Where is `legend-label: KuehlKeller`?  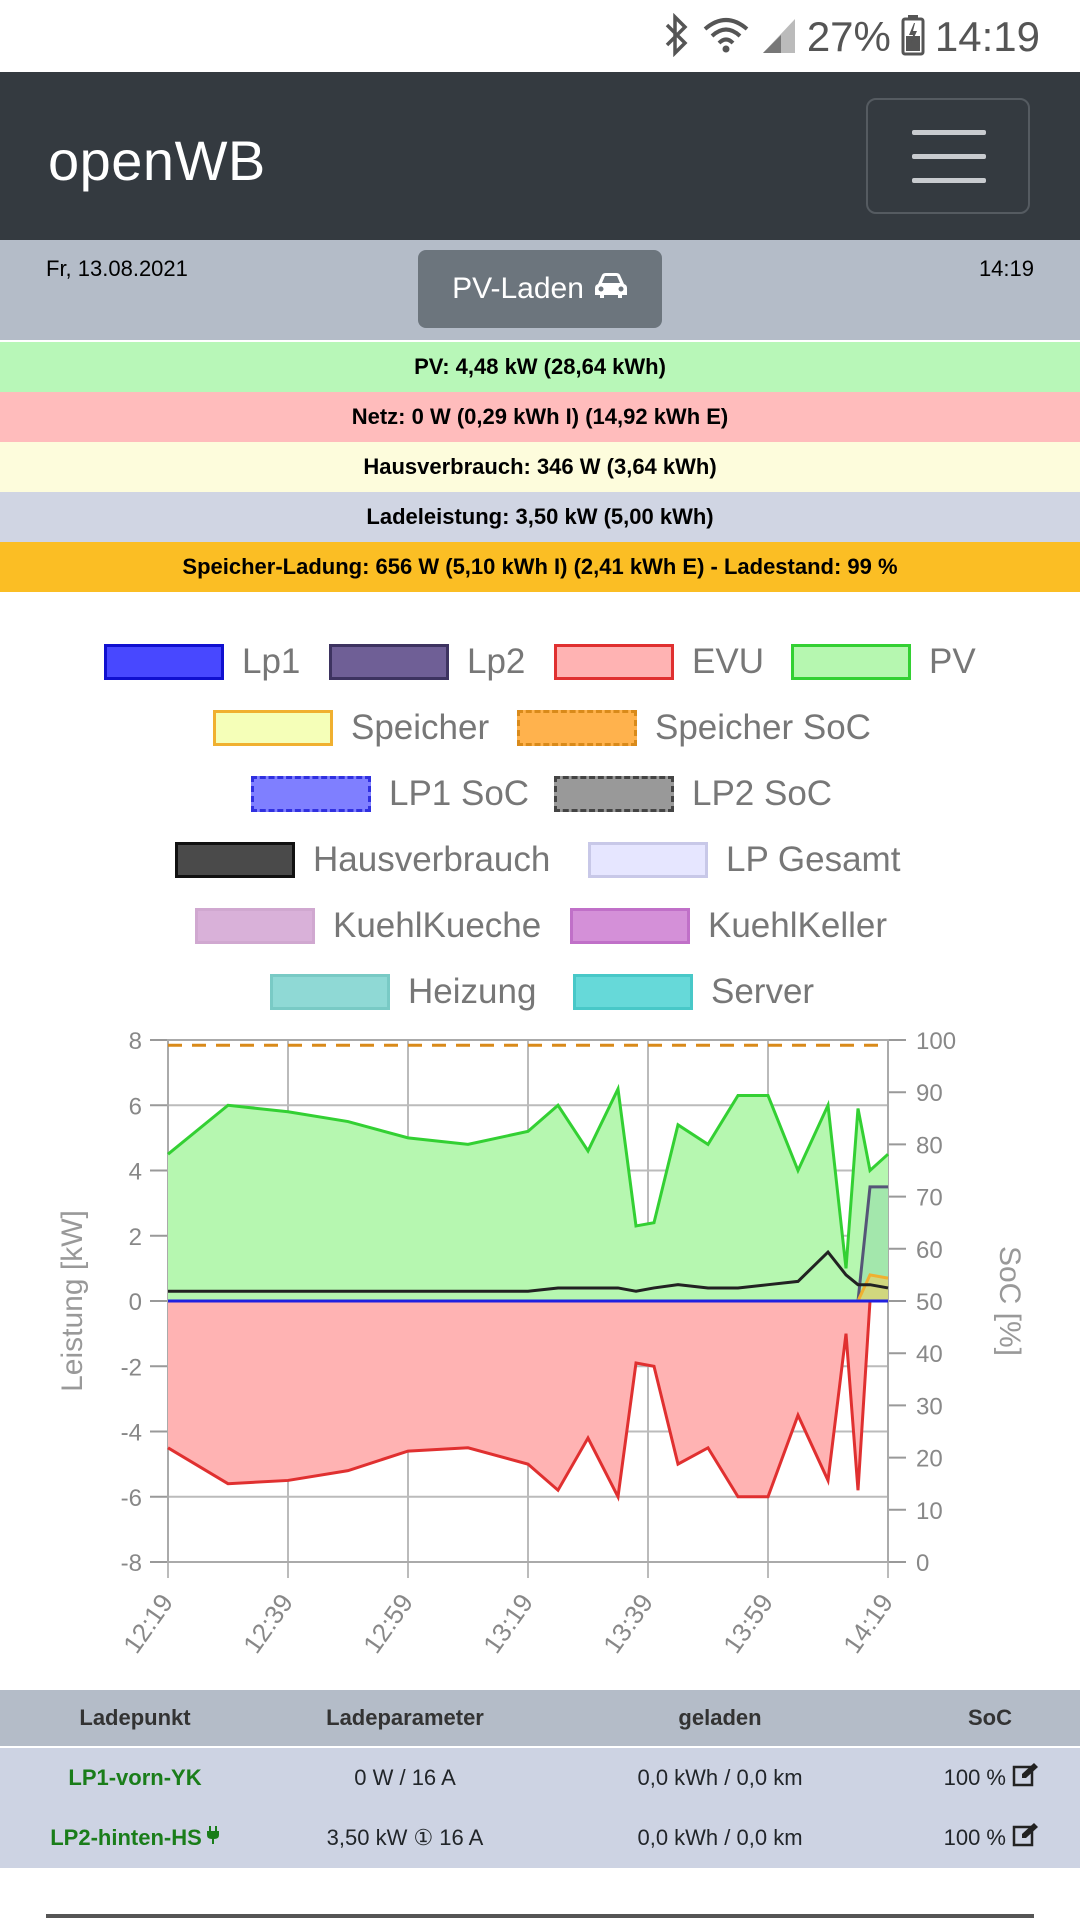
legend-label: KuehlKeller is located at coordinates (797, 925).